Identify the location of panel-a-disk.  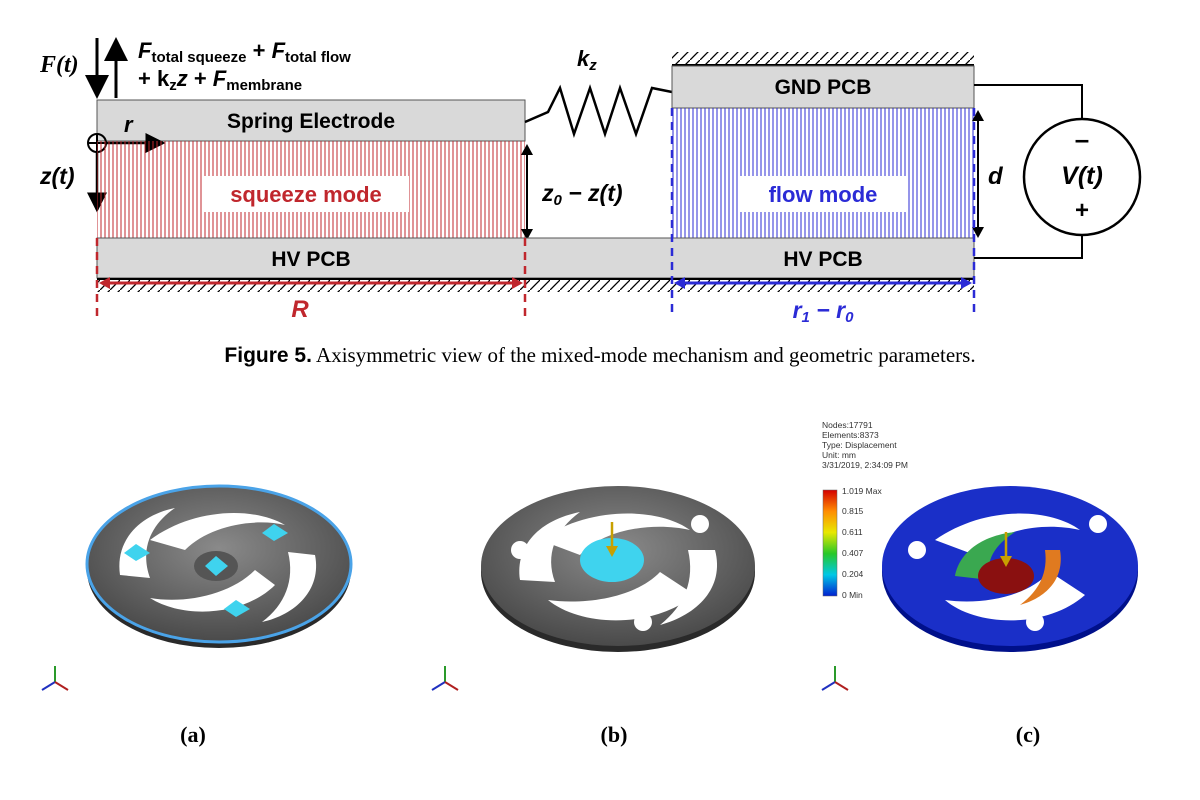
(219, 566).